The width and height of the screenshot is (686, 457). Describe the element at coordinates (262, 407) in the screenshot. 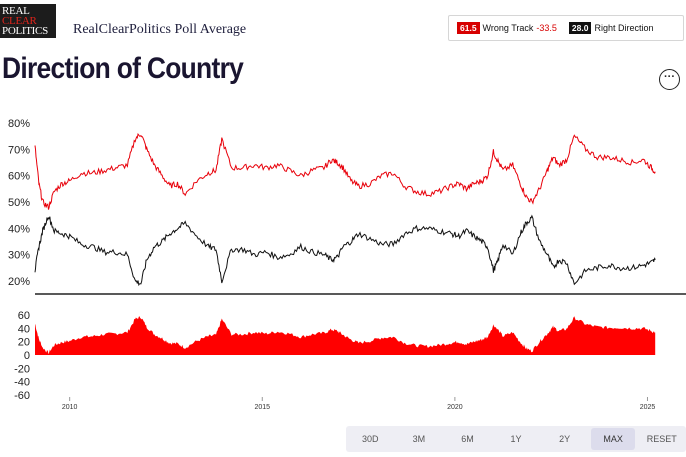

I see `x-tick-label: 2015` at that location.